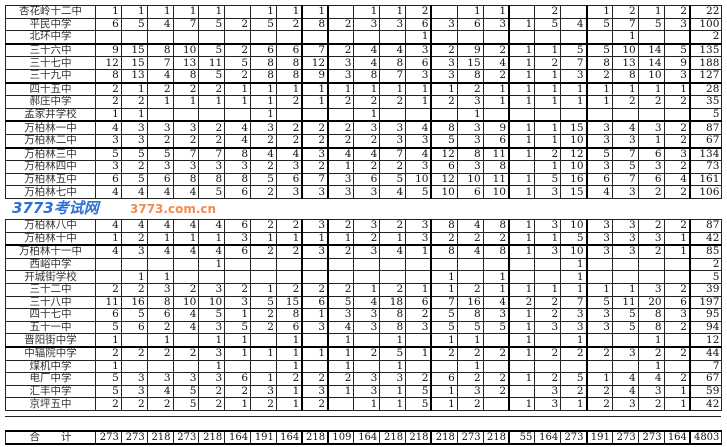 This screenshot has width=727, height=447. What do you see at coordinates (364, 50) in the screenshot?
I see `table-row: 三十六中 9 15 8 10 5 2 6 6 7 2 4 4 3 2 9 2 1 1 5 5 10 14 5 135` at bounding box center [364, 50].